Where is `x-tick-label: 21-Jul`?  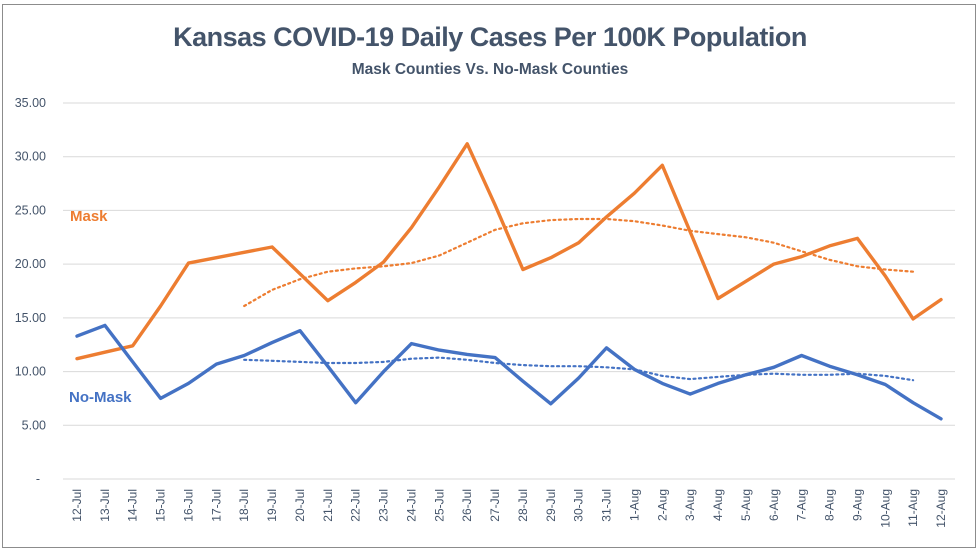
x-tick-label: 21-Jul is located at coordinates (328, 505).